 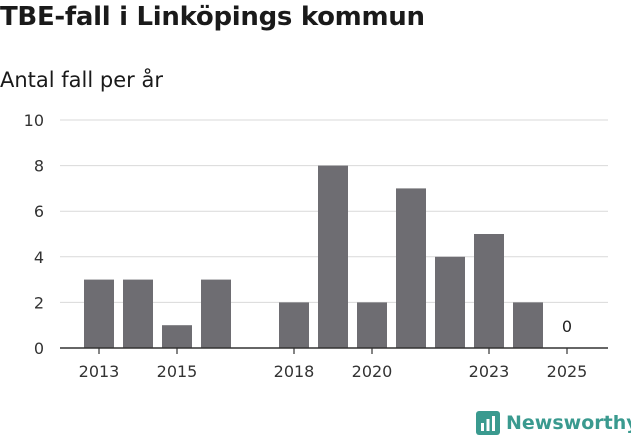 What do you see at coordinates (212, 17) in the screenshot?
I see `chart-title: TBE-fall i Linköpings kommun` at bounding box center [212, 17].